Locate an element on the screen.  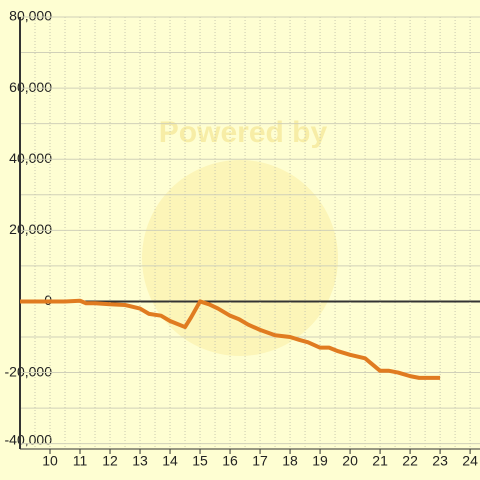
x-tick-label: 21 is located at coordinates (380, 461).